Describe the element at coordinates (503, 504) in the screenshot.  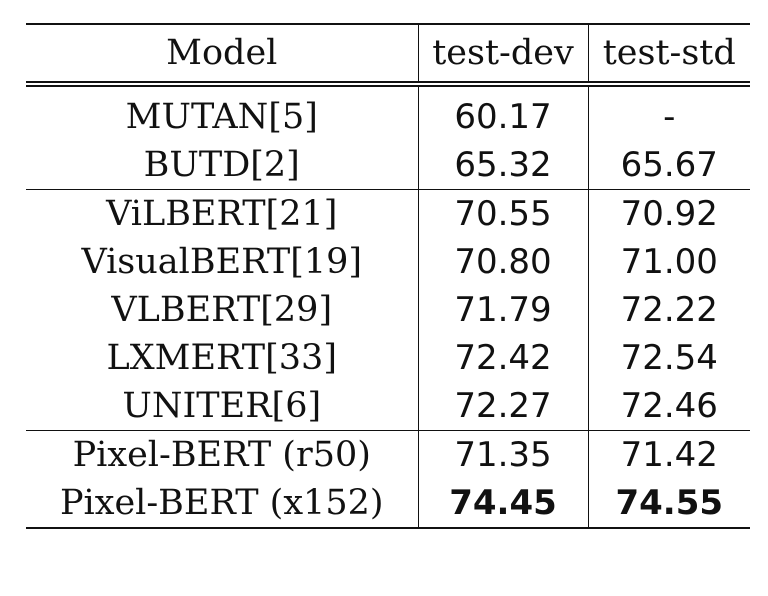
I see `test-dev-cell-best: 74.45` at that location.